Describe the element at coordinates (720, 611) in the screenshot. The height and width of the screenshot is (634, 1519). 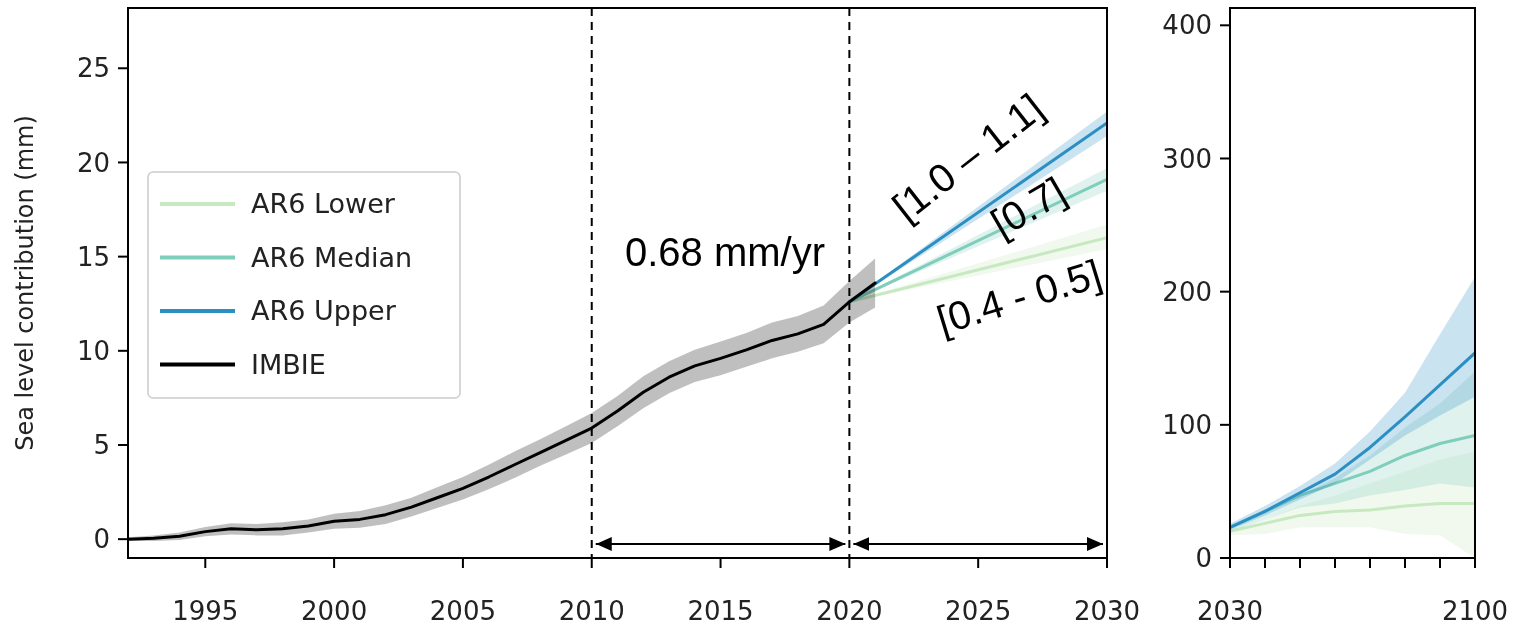
I see `x-tick-label: 2015` at that location.